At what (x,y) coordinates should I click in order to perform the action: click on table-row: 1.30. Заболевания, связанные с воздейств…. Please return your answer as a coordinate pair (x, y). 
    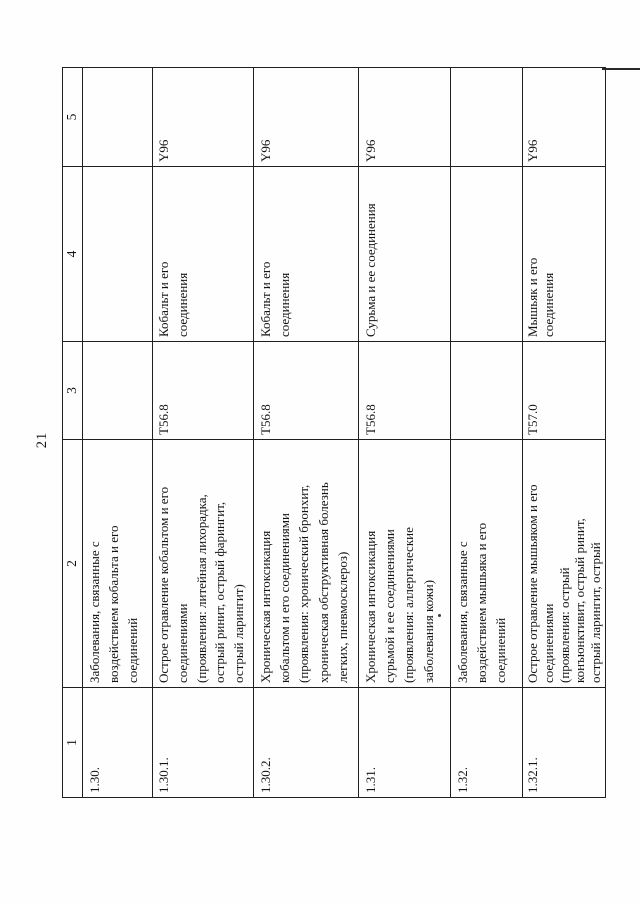
    Looking at the image, I should click on (117, 432).